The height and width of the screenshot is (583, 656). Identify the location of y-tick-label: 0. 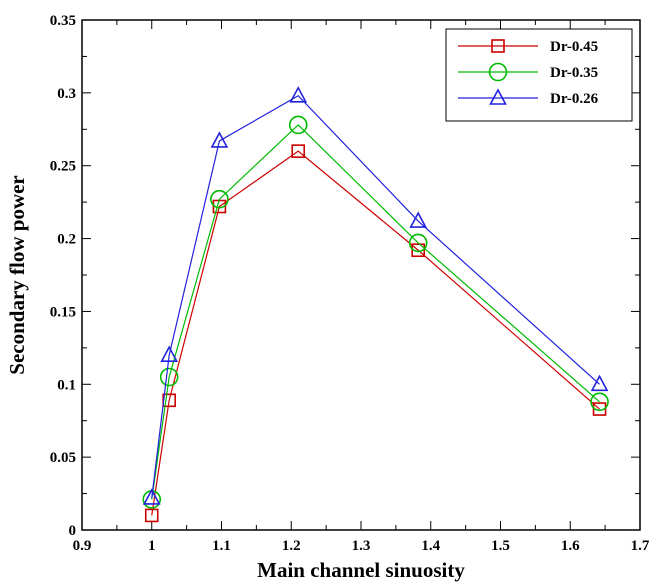
(73, 531).